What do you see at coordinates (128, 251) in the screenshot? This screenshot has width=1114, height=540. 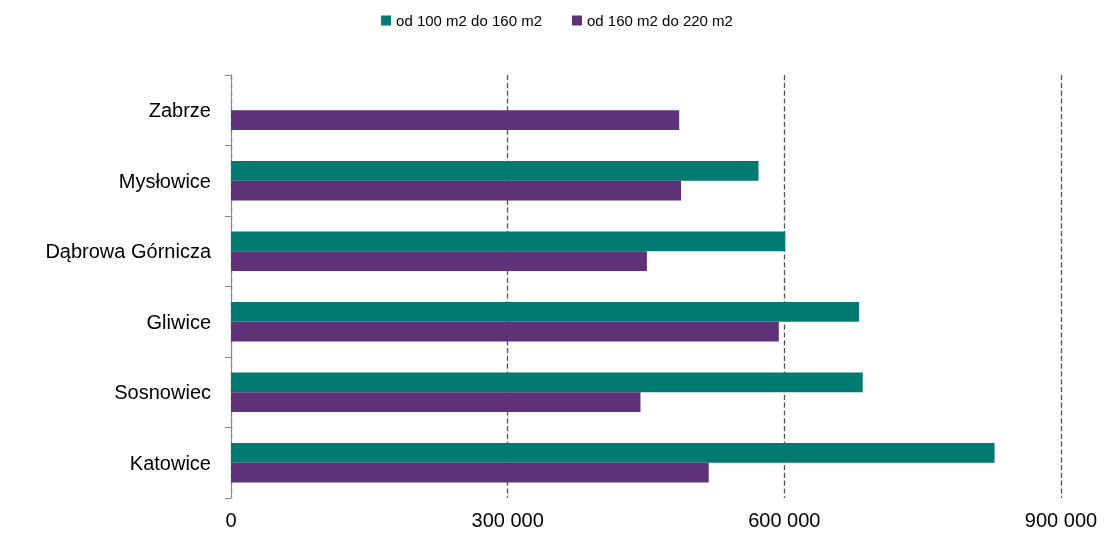 I see `y-tick-label: Dąbrowa Górnicza` at bounding box center [128, 251].